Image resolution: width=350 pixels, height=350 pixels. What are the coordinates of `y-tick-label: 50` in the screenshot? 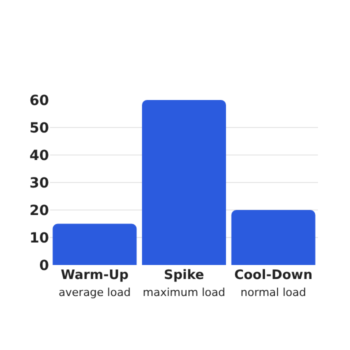 It's located at (40, 128).